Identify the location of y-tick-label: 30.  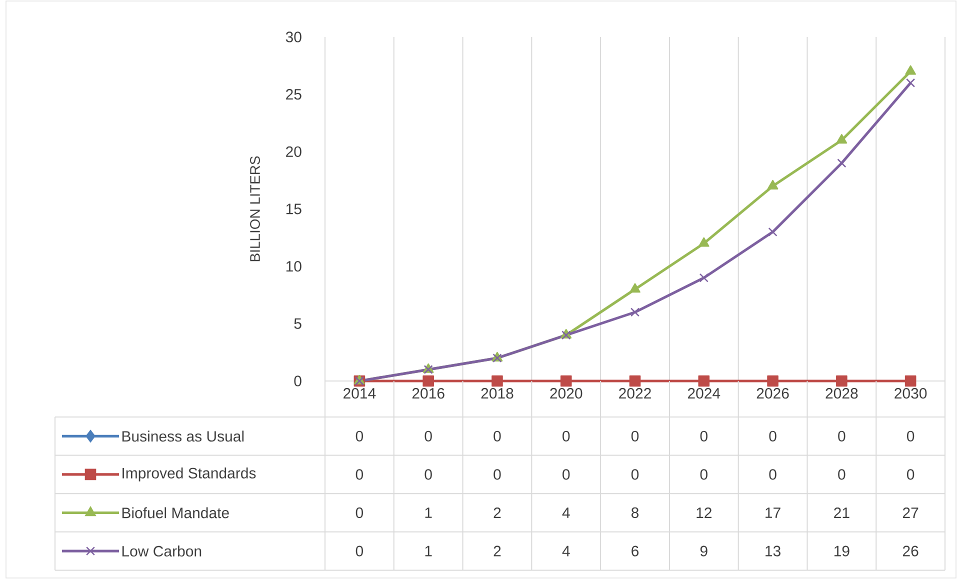
(294, 37).